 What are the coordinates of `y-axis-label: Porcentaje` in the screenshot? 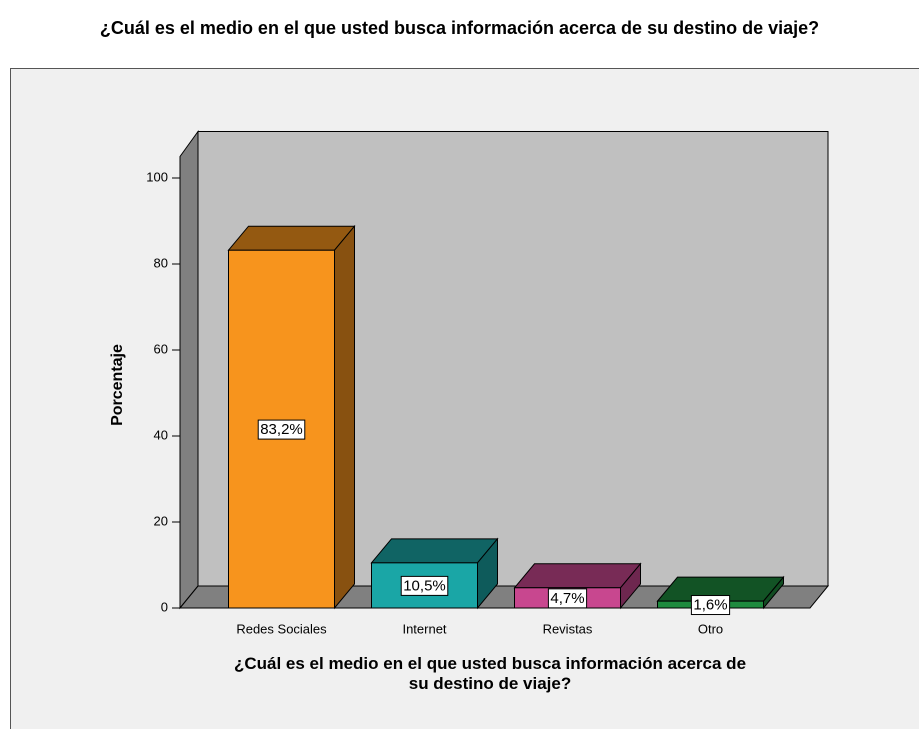 It's located at (117, 385).